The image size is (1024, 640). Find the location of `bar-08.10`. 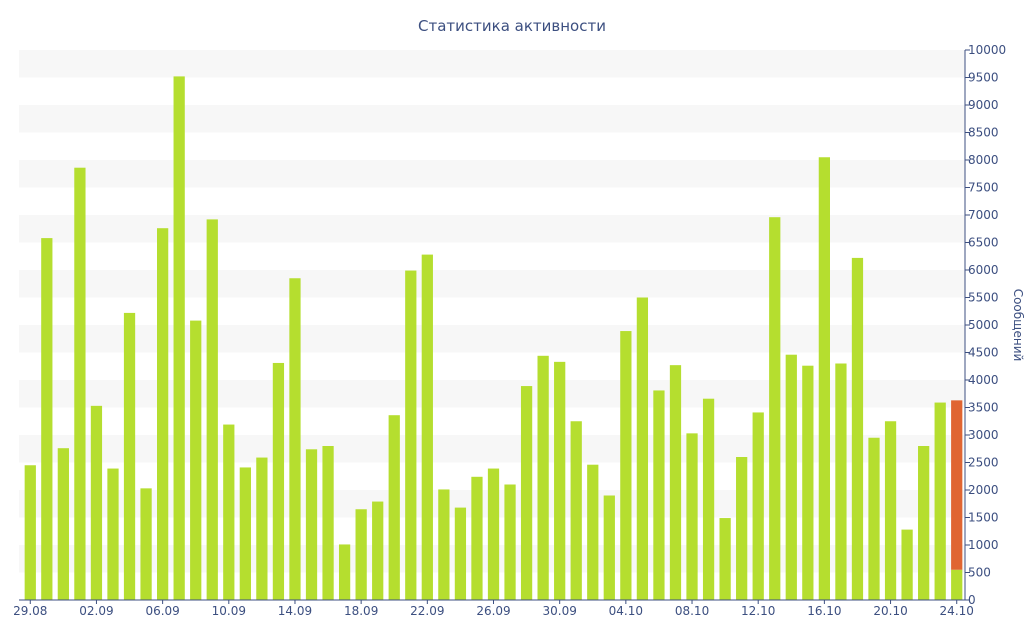

bar-08.10 is located at coordinates (692, 516).